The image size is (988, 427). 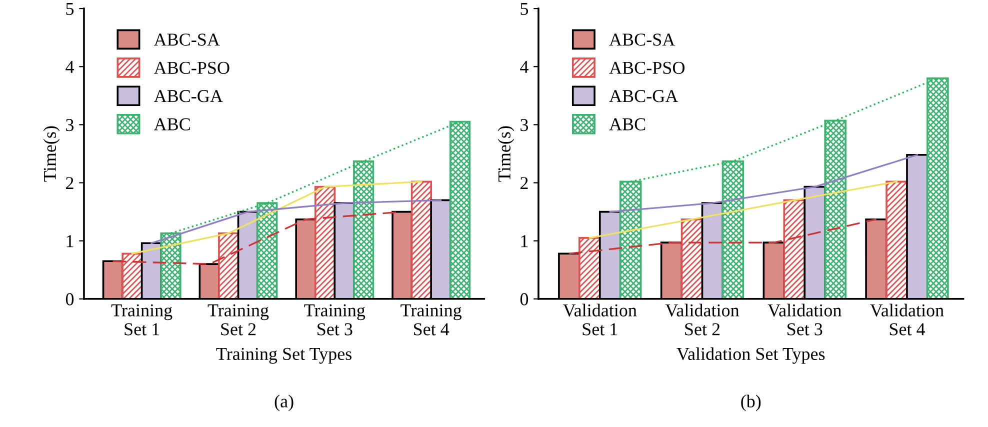 What do you see at coordinates (238, 320) in the screenshot?
I see `x-tick-label: Training Set 2` at bounding box center [238, 320].